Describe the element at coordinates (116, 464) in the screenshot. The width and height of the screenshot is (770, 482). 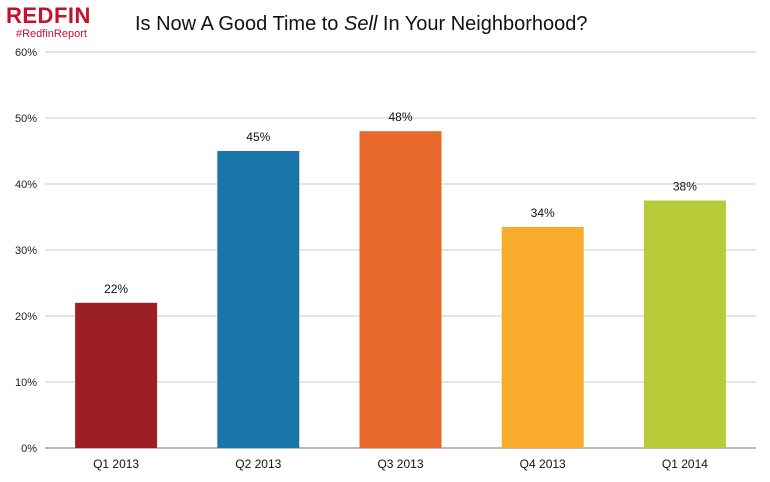
I see `x-tick-label: Q1 2013` at that location.